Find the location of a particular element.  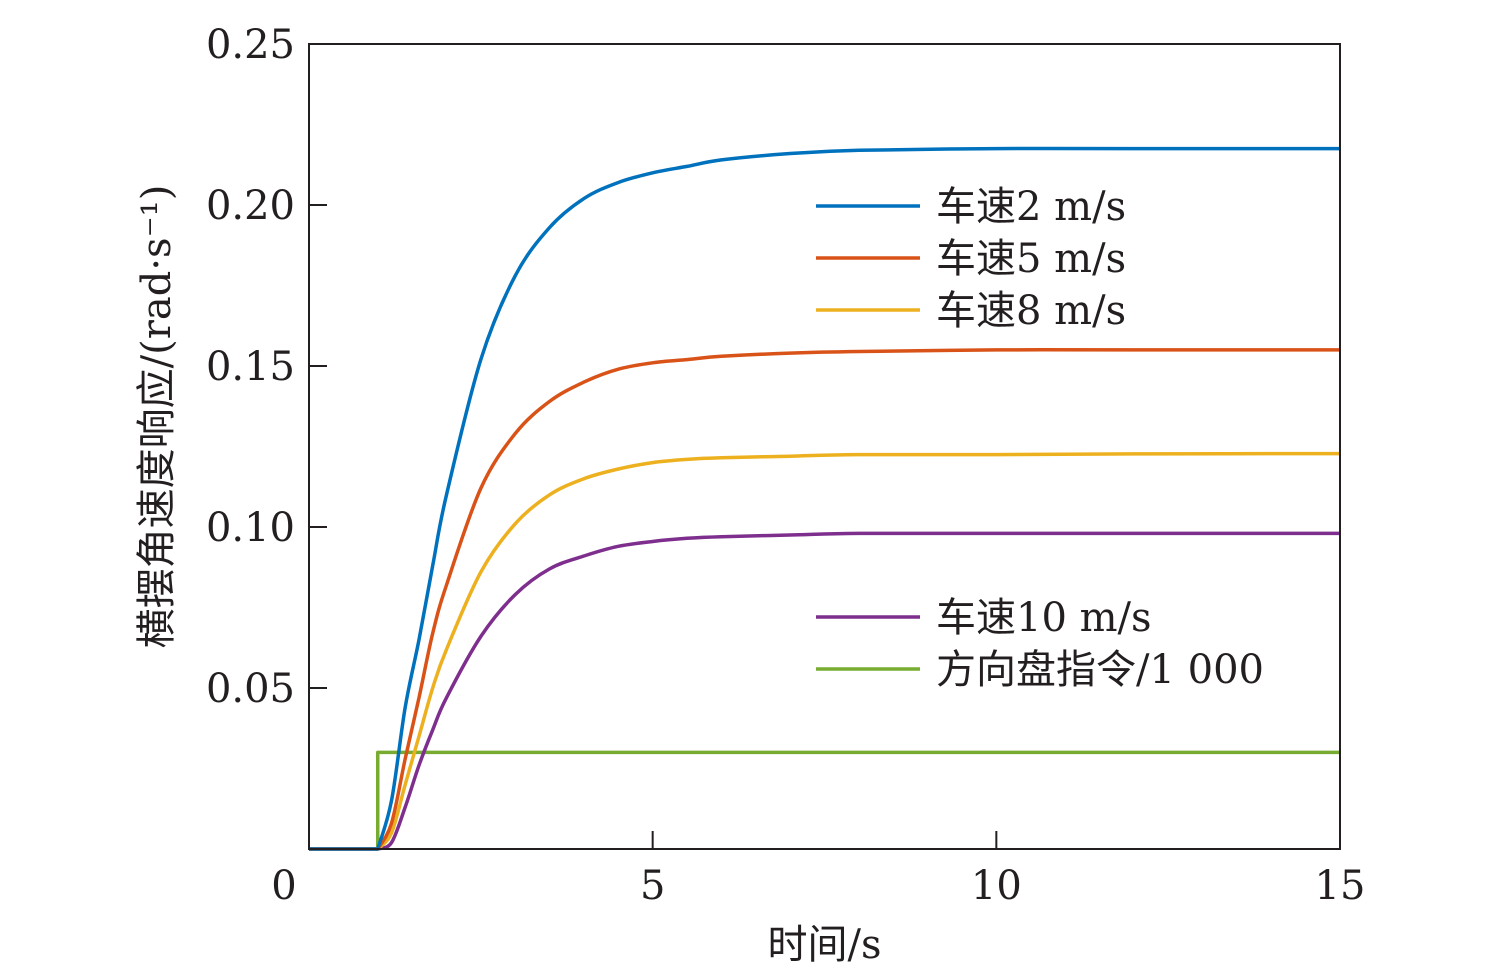

x-axis-title: 时间/s is located at coordinates (824, 945).